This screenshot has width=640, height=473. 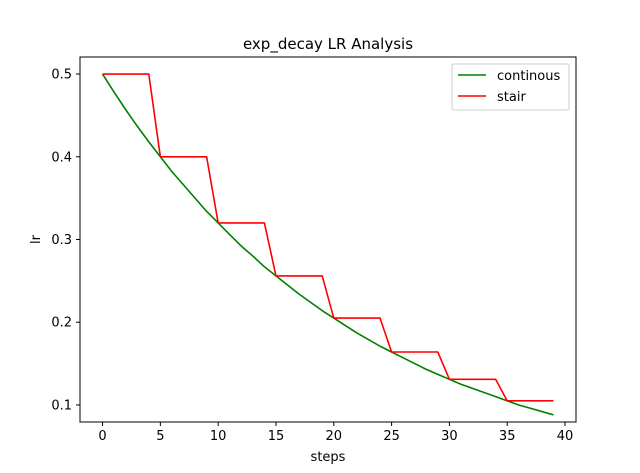 What do you see at coordinates (61, 323) in the screenshot?
I see `y-tick-label: 0.2` at bounding box center [61, 323].